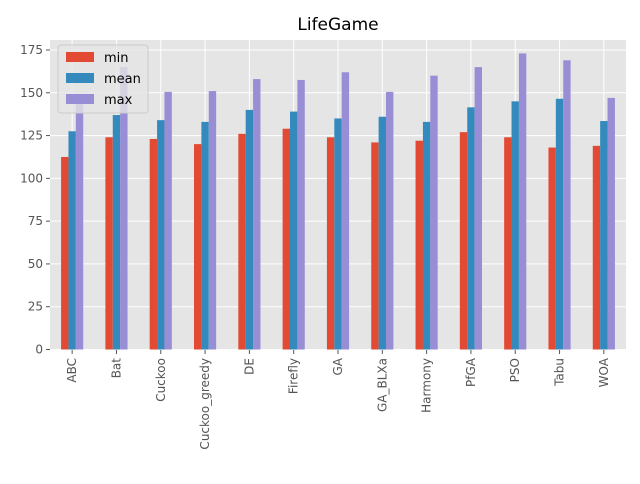  Describe the element at coordinates (103, 79) in the screenshot. I see `legend: min mean max` at that location.